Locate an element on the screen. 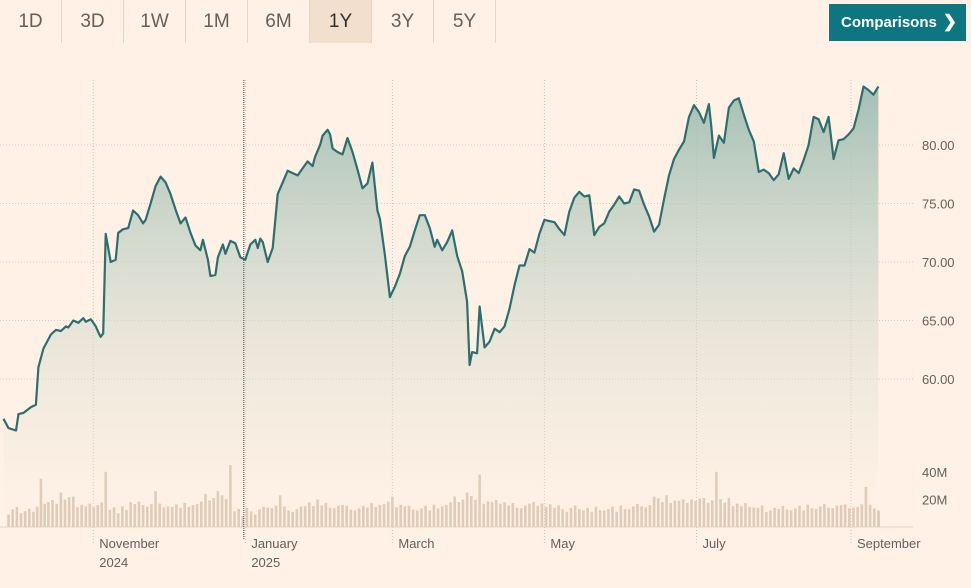 Image resolution: width=971 pixels, height=588 pixels. x-tick-label: July is located at coordinates (714, 543).